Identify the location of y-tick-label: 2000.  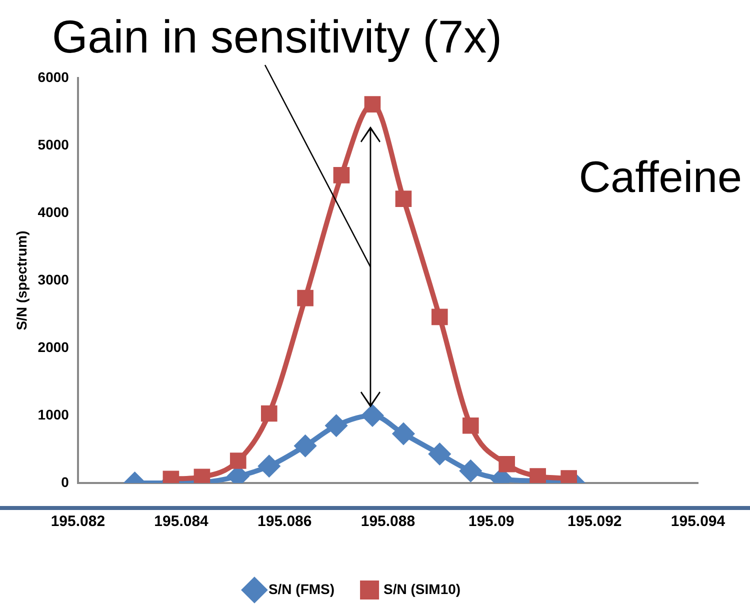
(54, 346).